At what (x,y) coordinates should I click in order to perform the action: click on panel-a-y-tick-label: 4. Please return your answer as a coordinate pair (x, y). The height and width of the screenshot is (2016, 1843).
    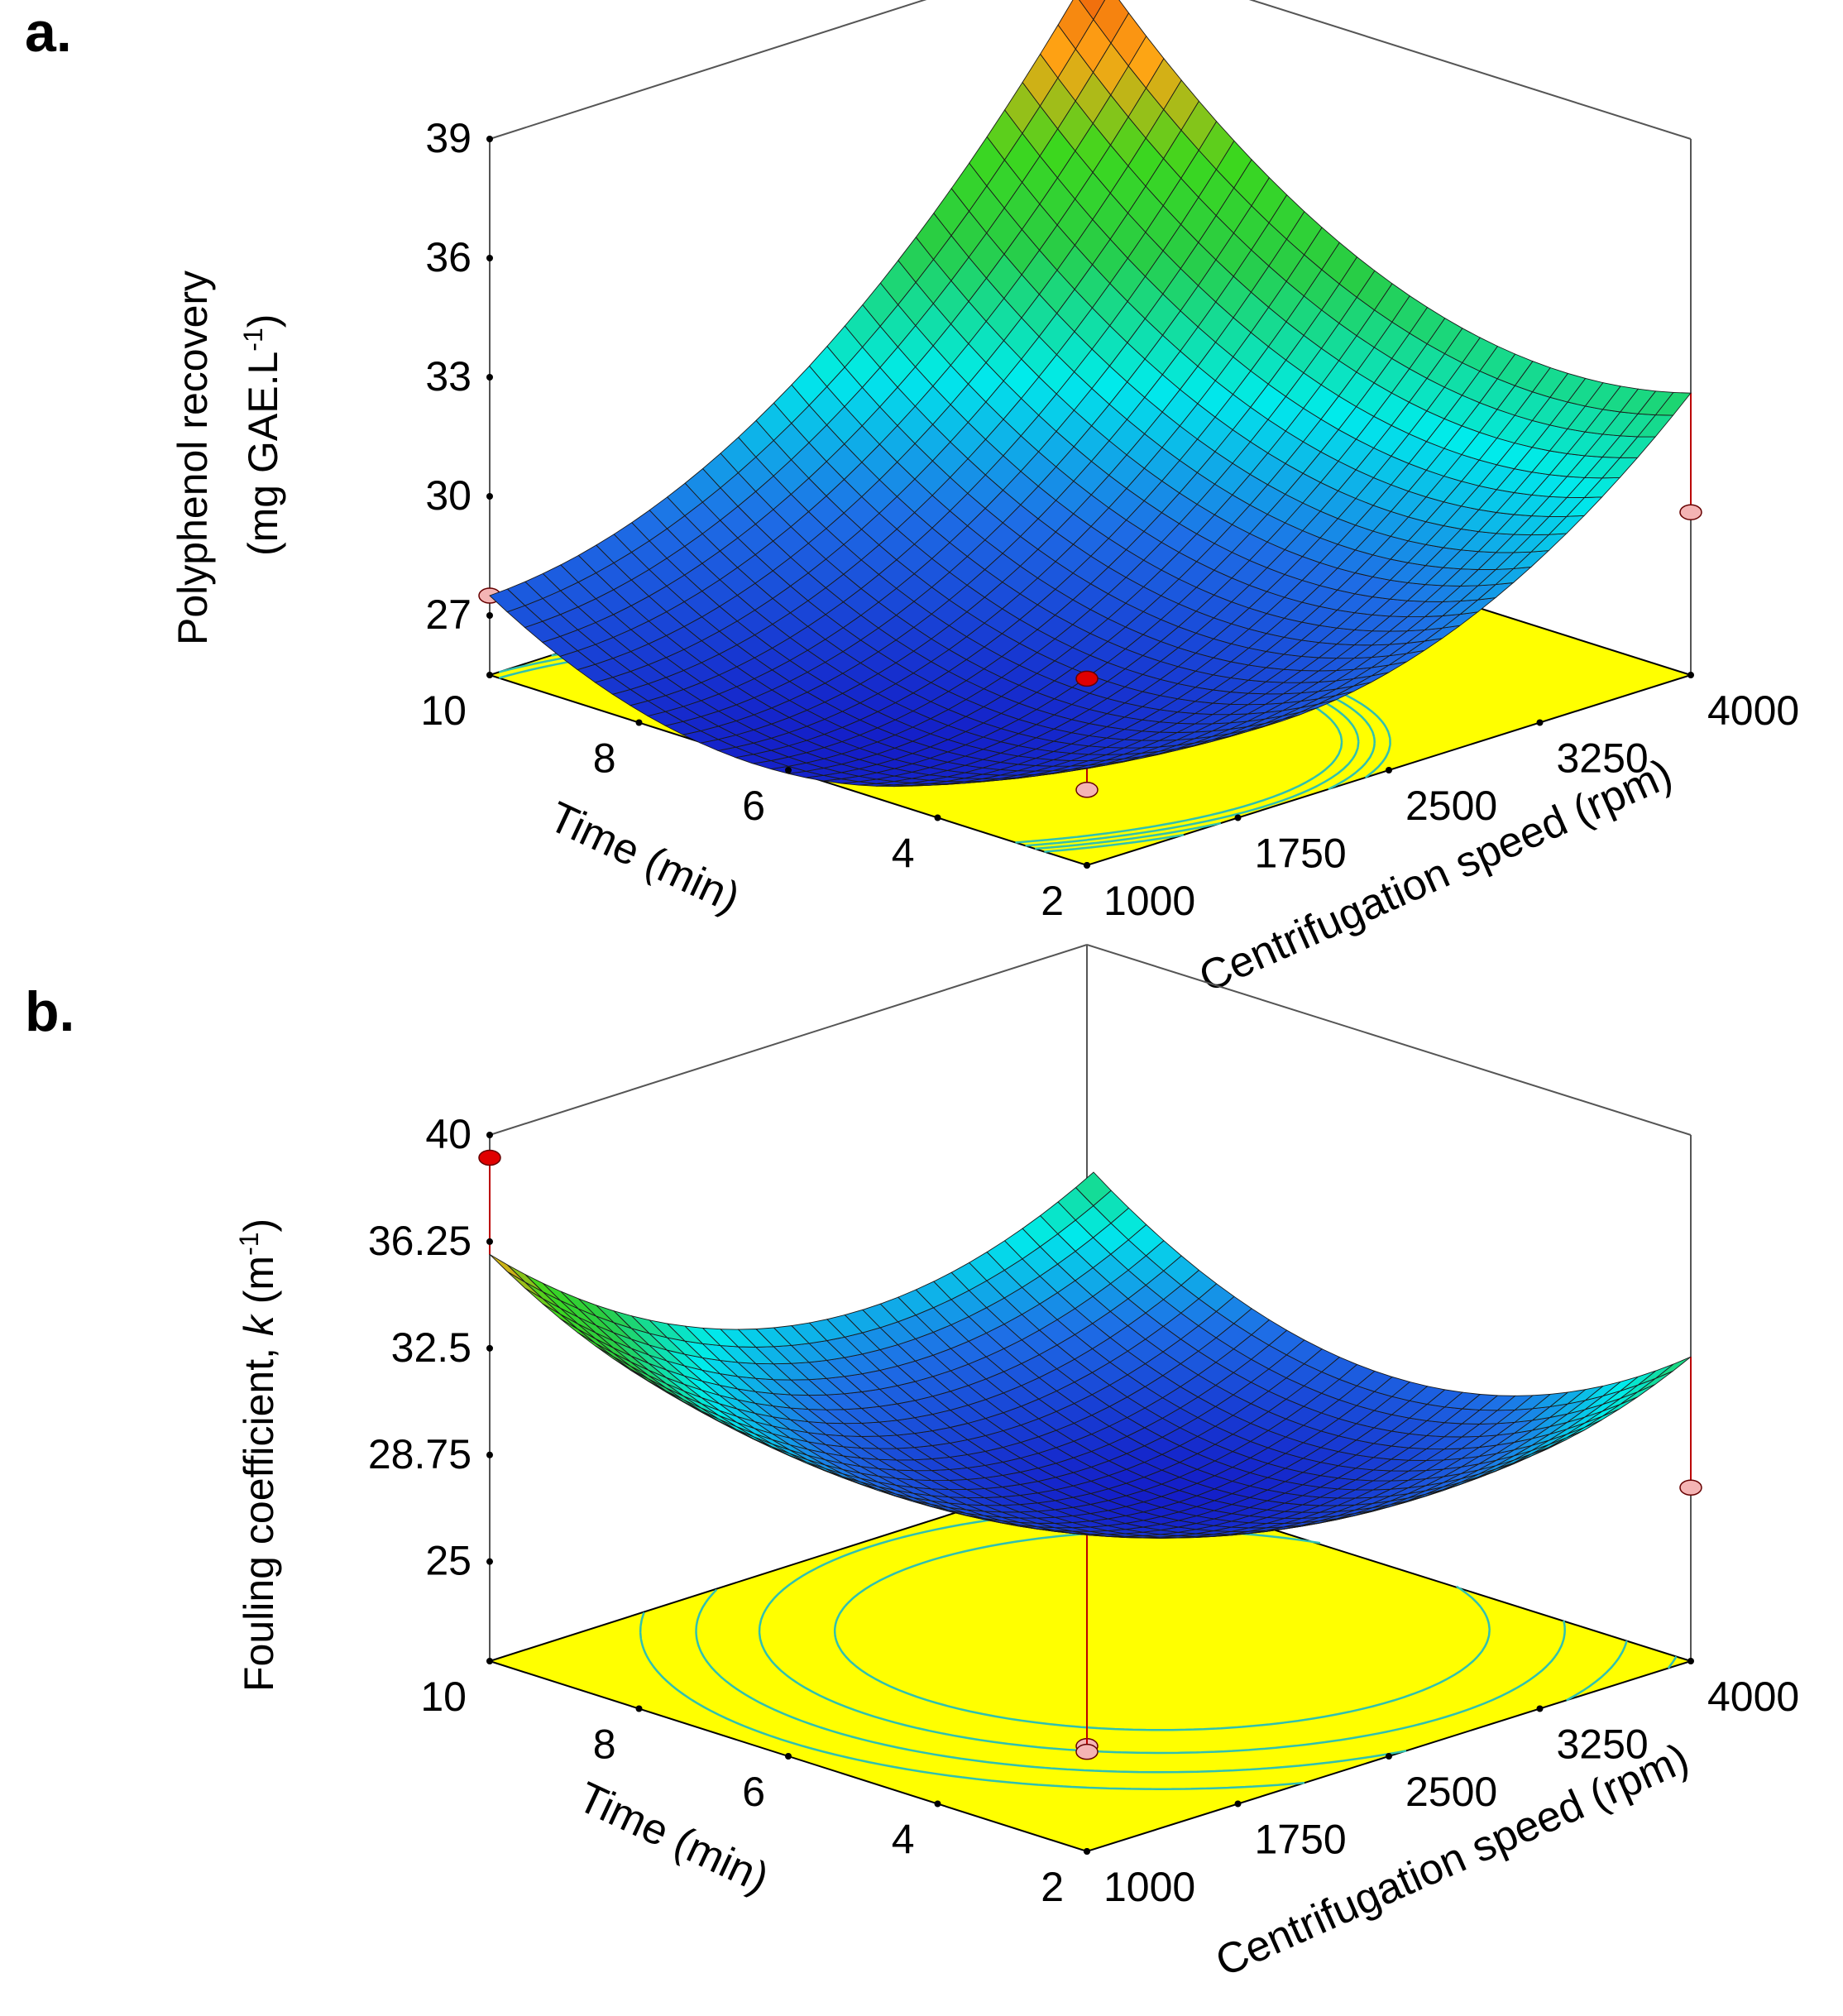
    Looking at the image, I should click on (903, 854).